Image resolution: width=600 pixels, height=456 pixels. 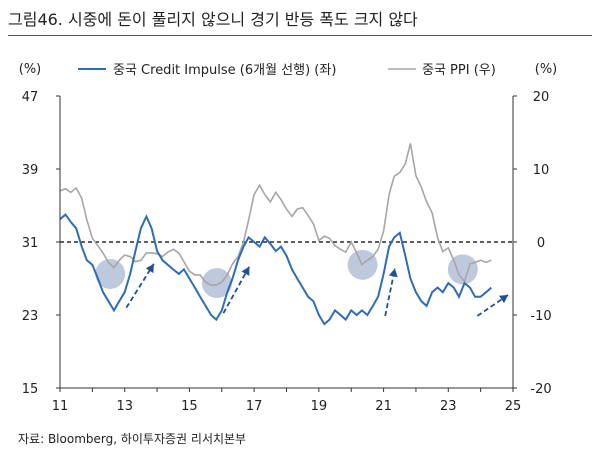 I want to click on legend-label-ppi: 중국 PPI (우), so click(x=459, y=70).